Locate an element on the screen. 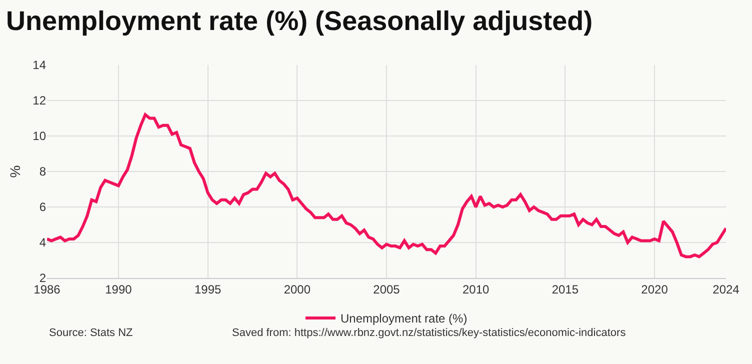  x-tick-label: 2010 is located at coordinates (476, 289).